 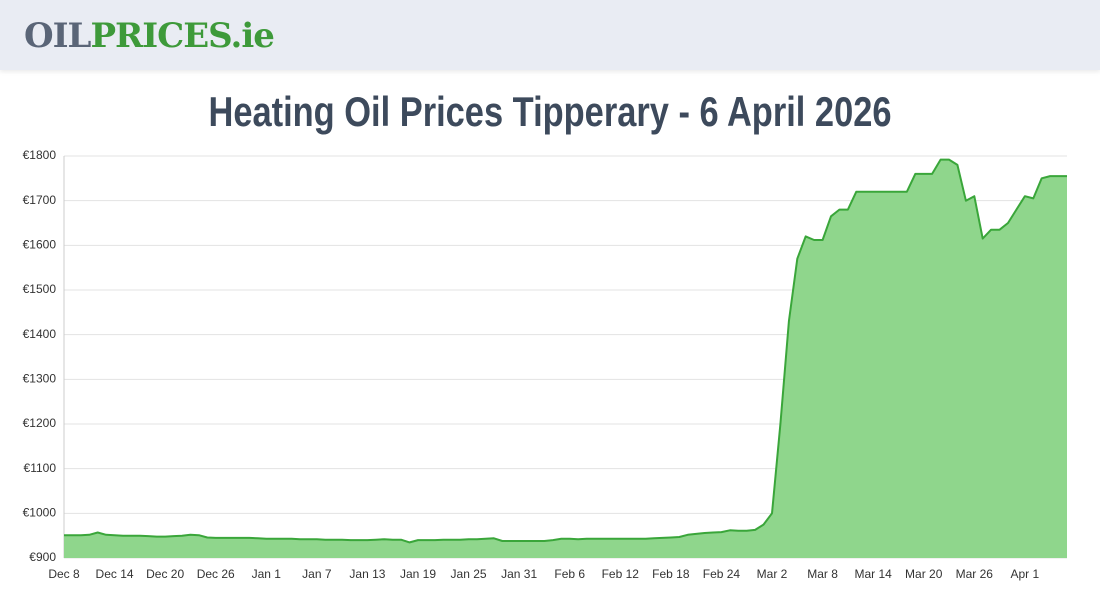 What do you see at coordinates (40, 245) in the screenshot?
I see `y-tick-label: €1600` at bounding box center [40, 245].